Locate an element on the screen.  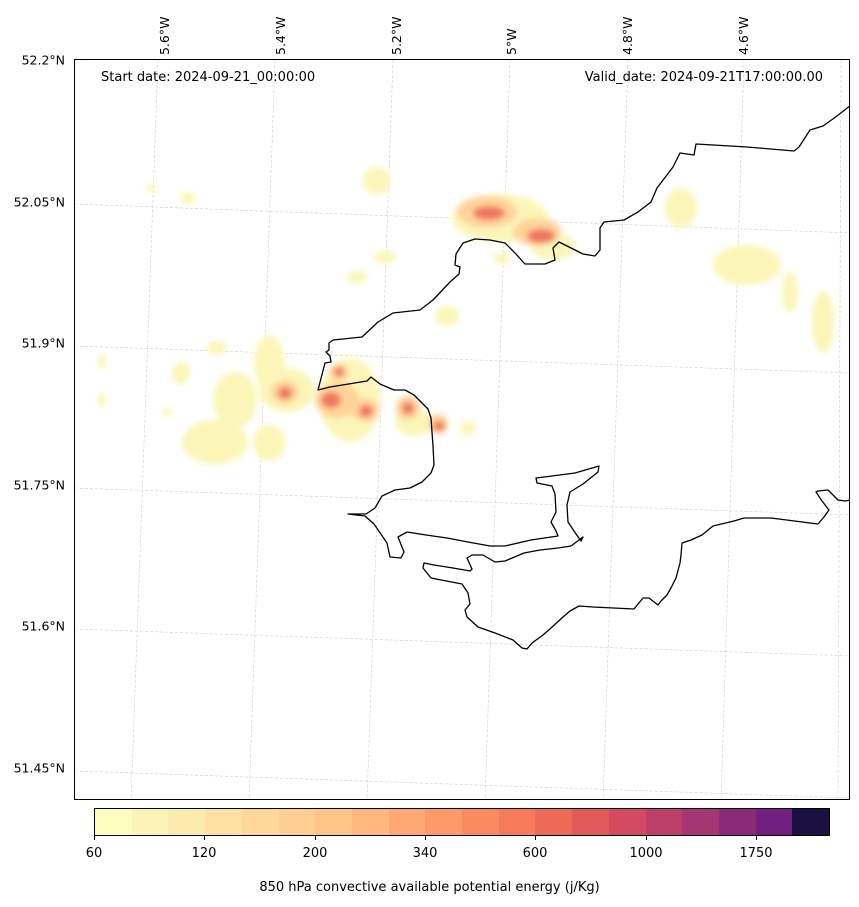
lat-label-52.05: 52.05°N is located at coordinates (39, 202).